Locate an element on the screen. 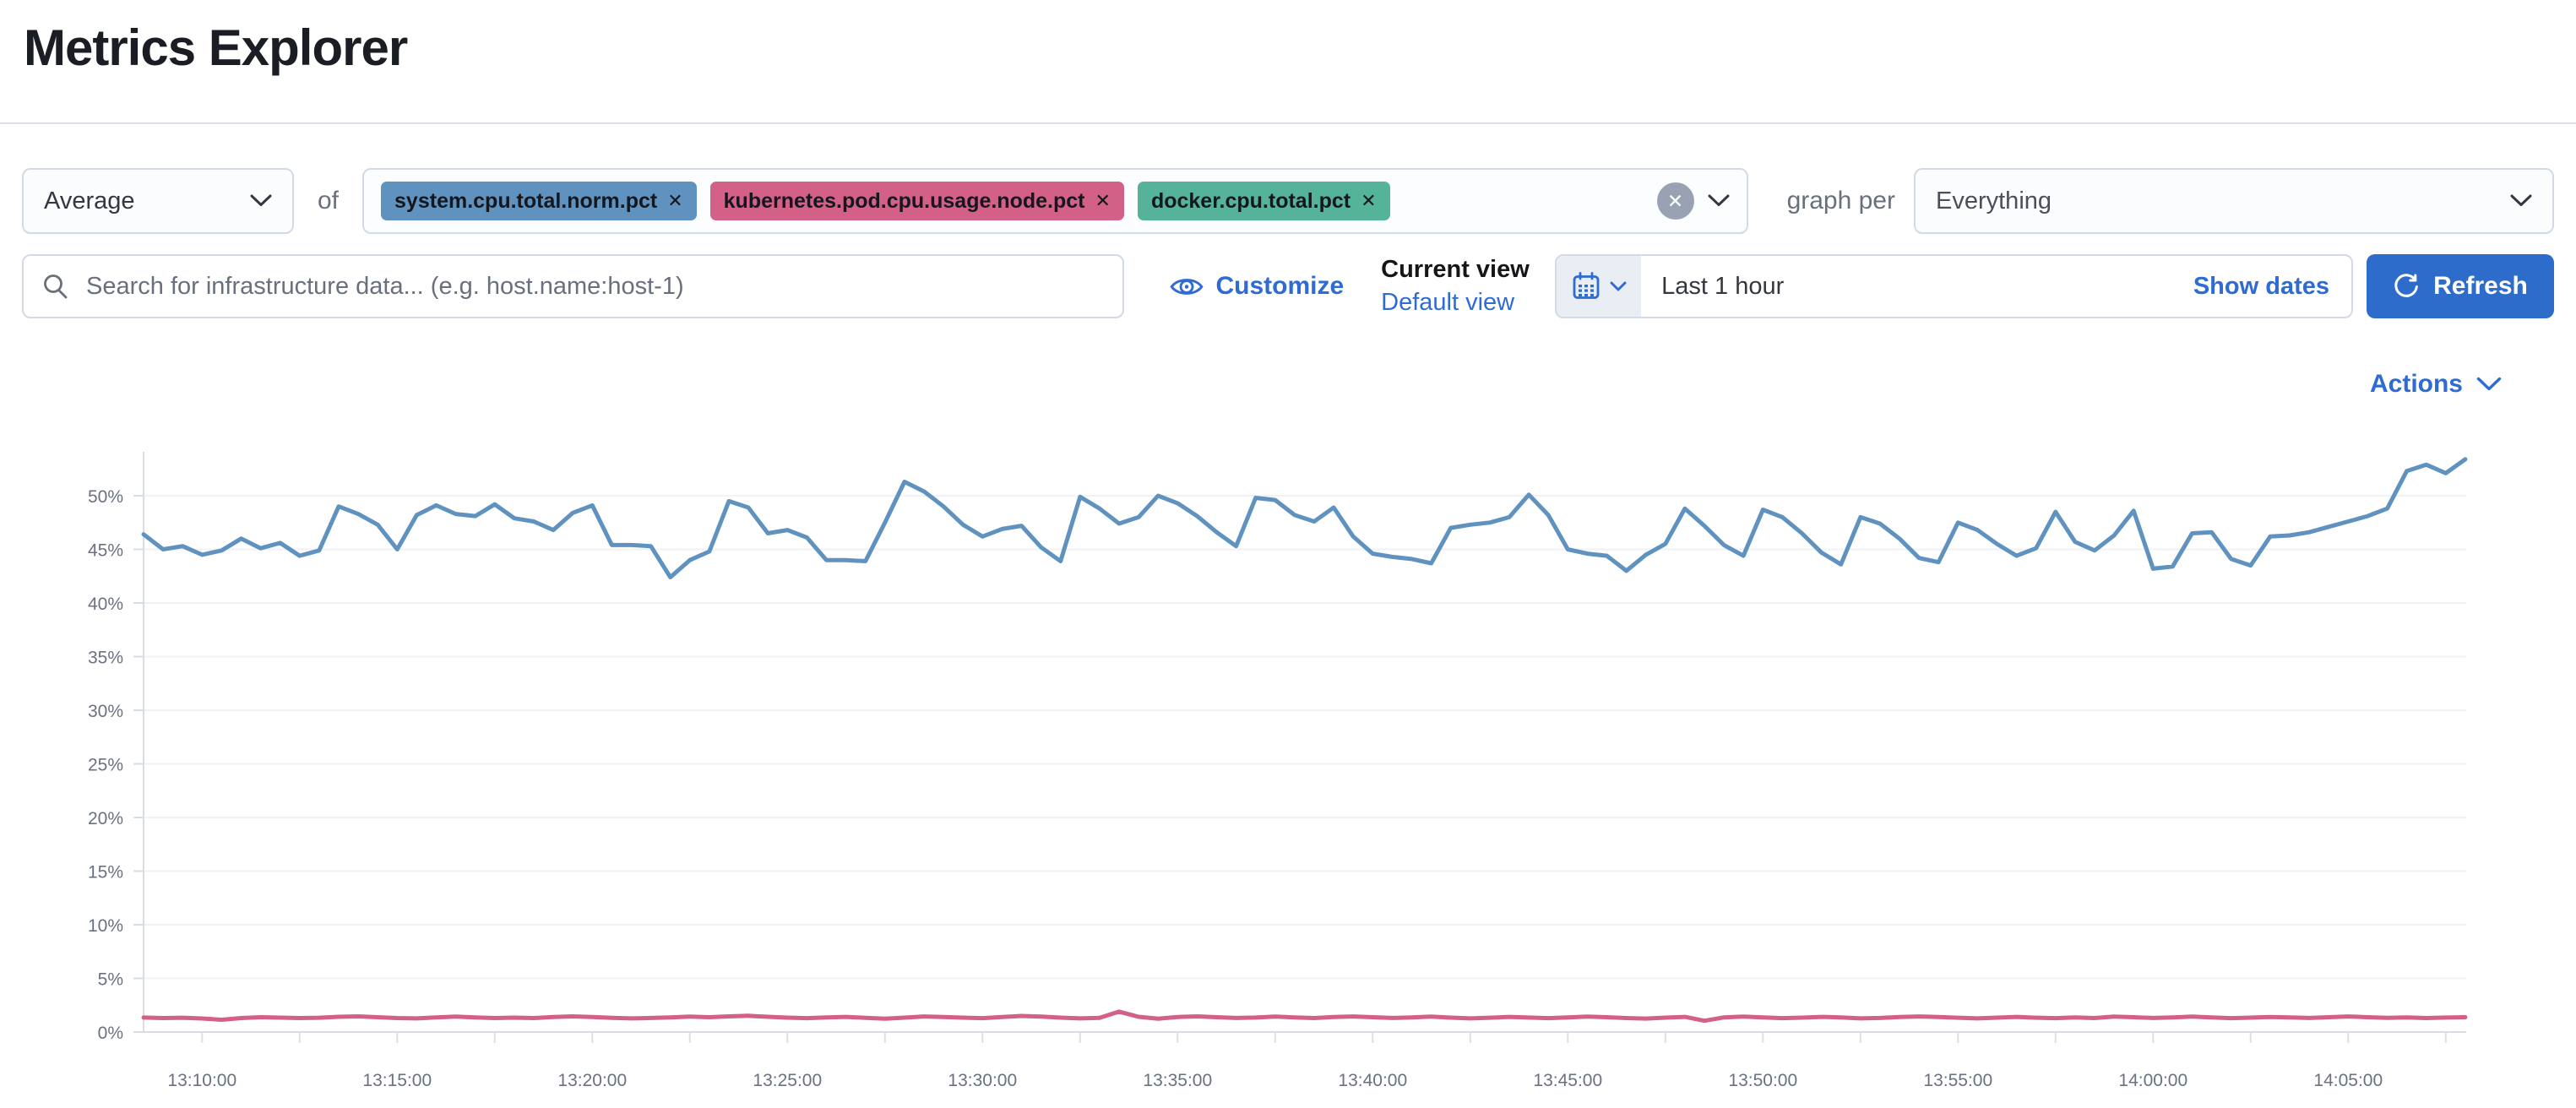 Image resolution: width=2576 pixels, height=1108 pixels. actions-menu-button: Actions is located at coordinates (2436, 384).